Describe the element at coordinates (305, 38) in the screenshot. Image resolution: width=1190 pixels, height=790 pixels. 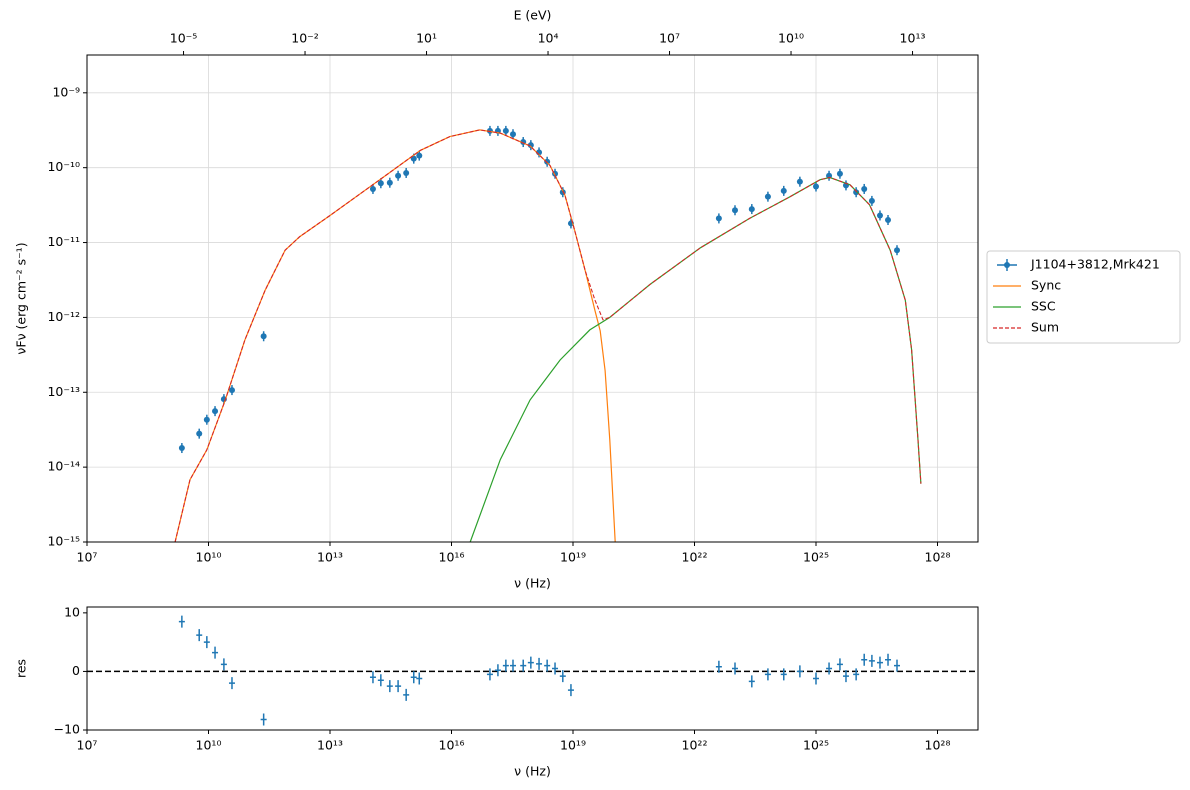
I see `x2-tick-label: 10⁻²` at that location.